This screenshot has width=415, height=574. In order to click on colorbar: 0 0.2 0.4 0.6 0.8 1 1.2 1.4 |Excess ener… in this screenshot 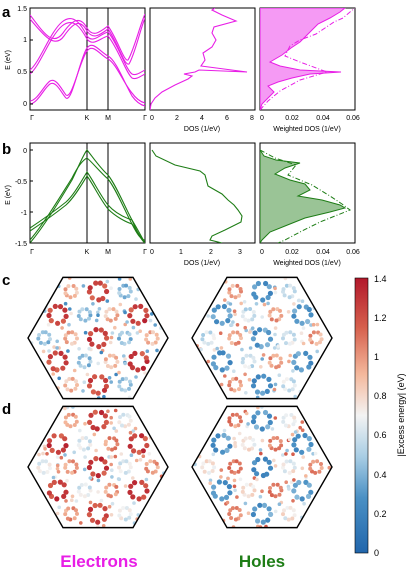, I will do `click(380, 416)`.